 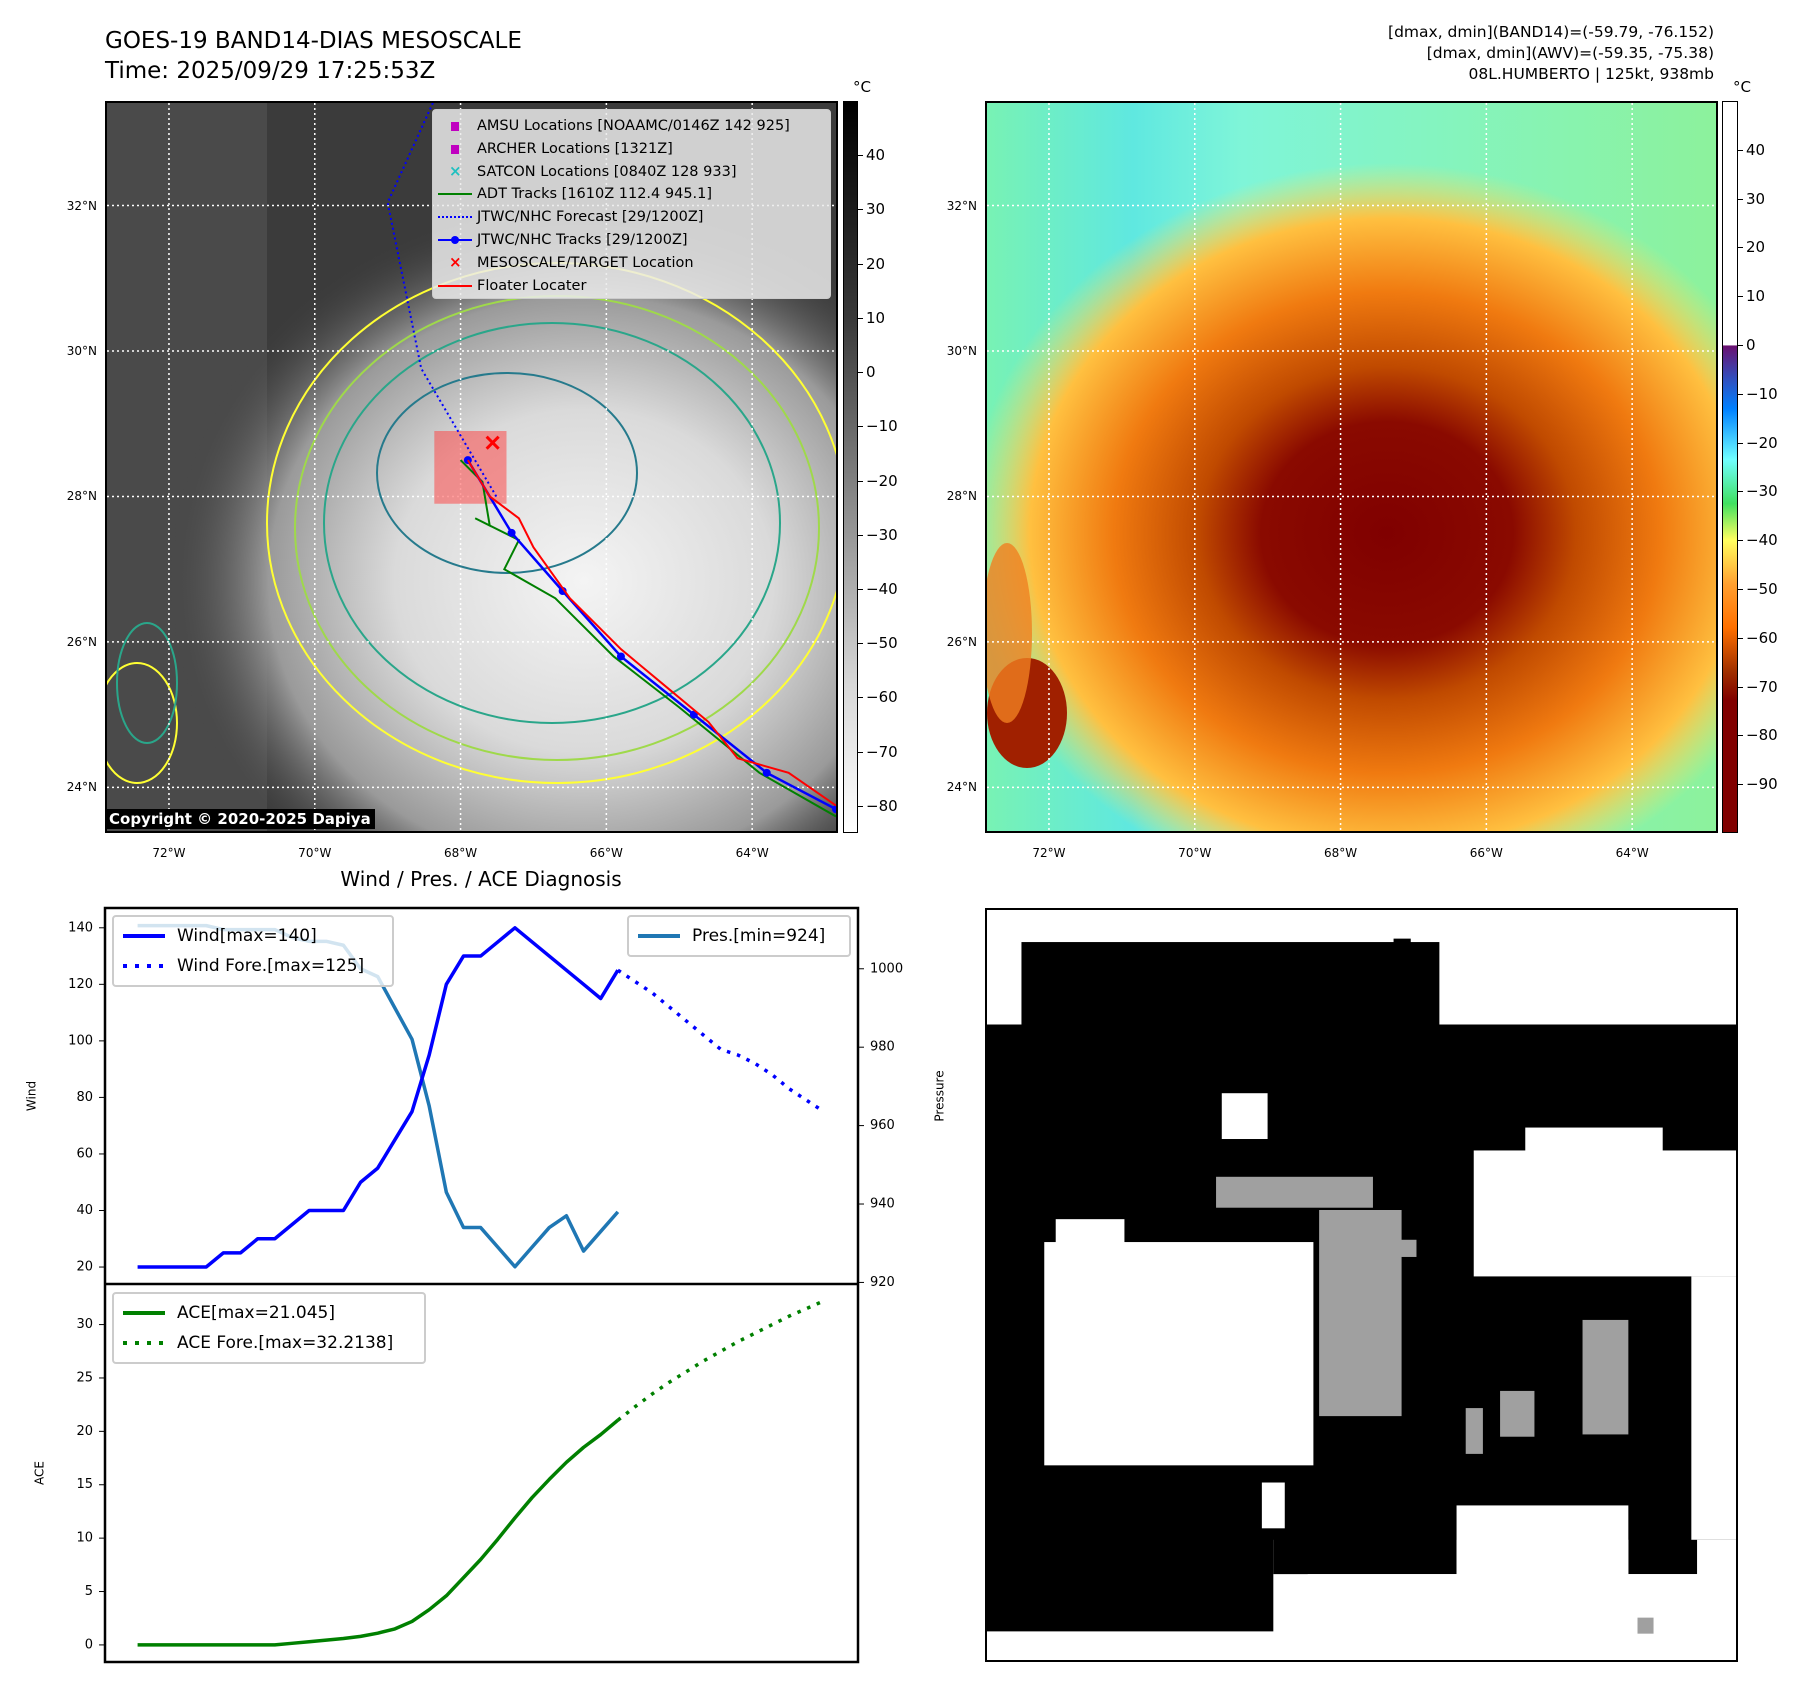 What do you see at coordinates (1758, 442) in the screenshot?
I see `colorbar-tick-label: −20` at bounding box center [1758, 442].